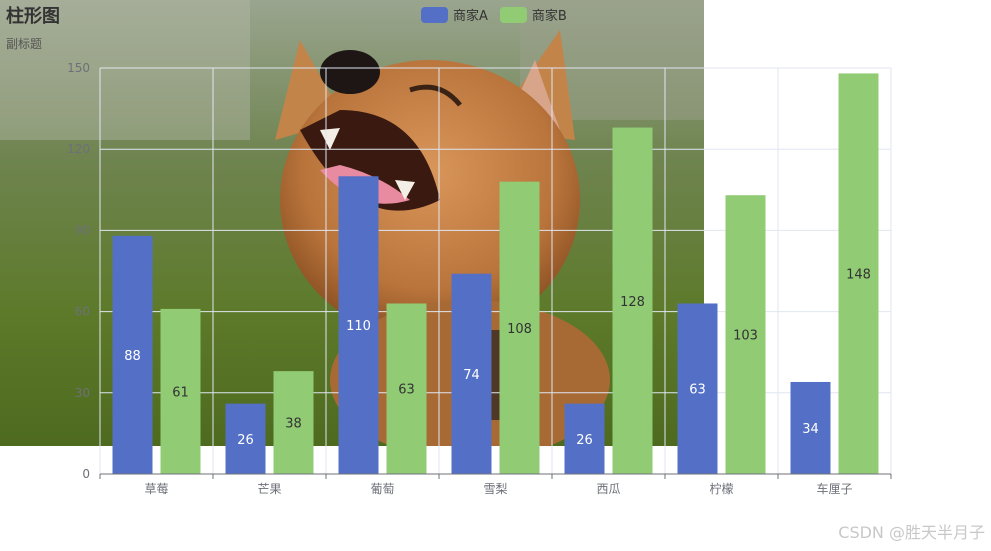 This screenshot has height=551, width=991. I want to click on y-tick-label: 30, so click(82, 393).